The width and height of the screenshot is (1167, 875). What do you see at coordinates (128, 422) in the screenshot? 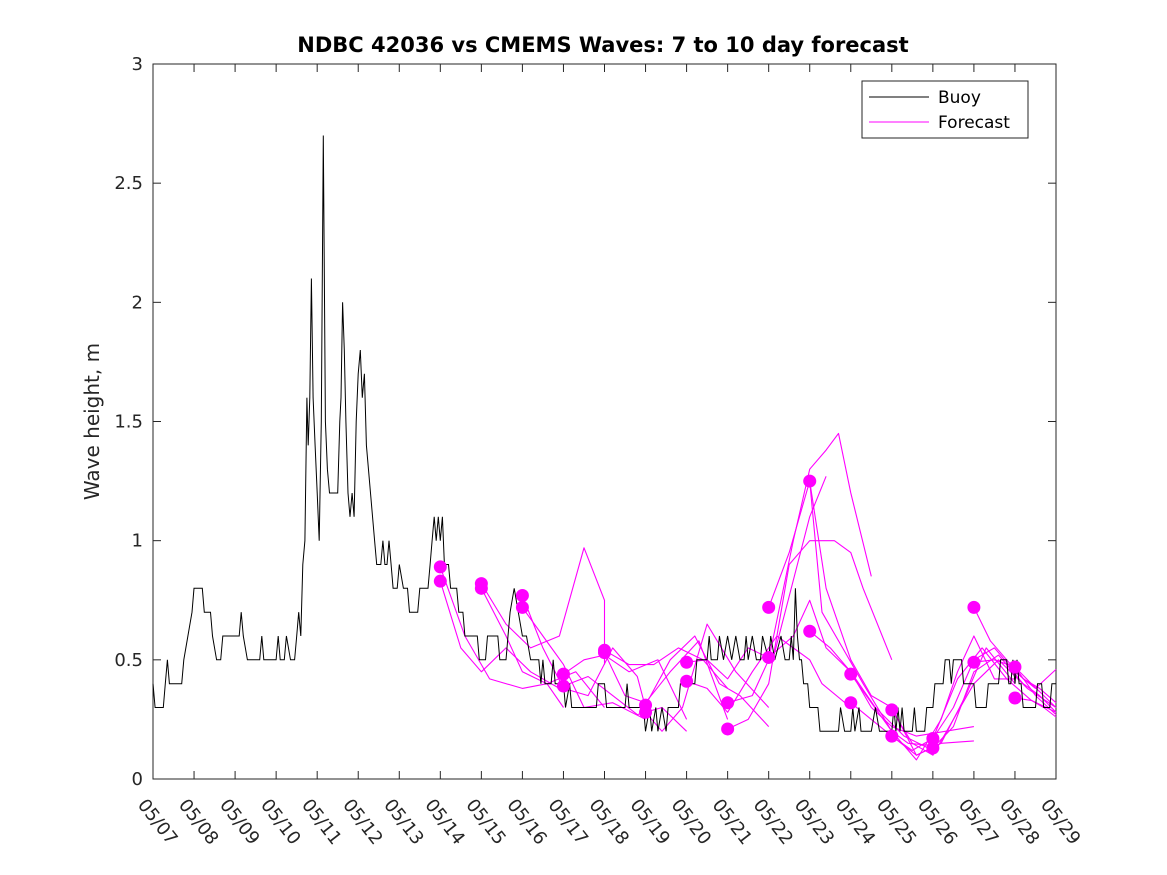
I see `y-tick-label: 1.5` at bounding box center [128, 422].